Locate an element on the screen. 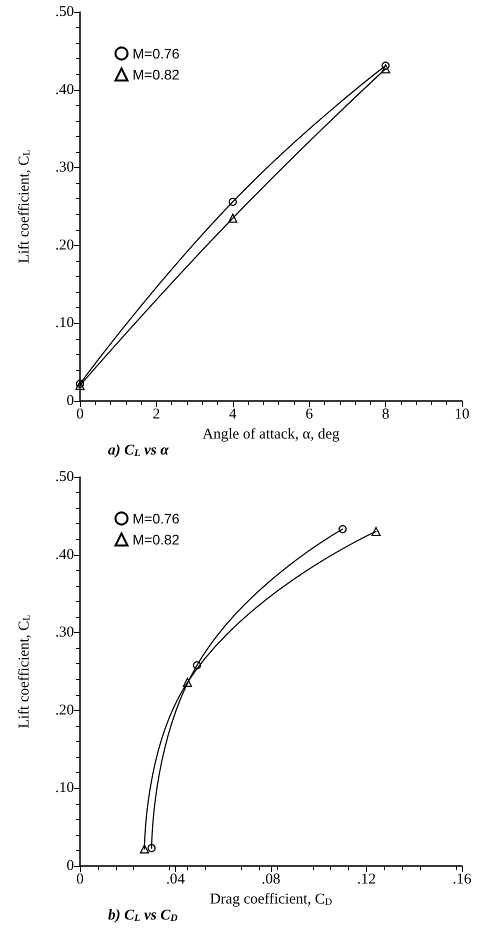 Image resolution: width=488 pixels, height=951 pixels. x-tick-label: 2 is located at coordinates (156, 414).